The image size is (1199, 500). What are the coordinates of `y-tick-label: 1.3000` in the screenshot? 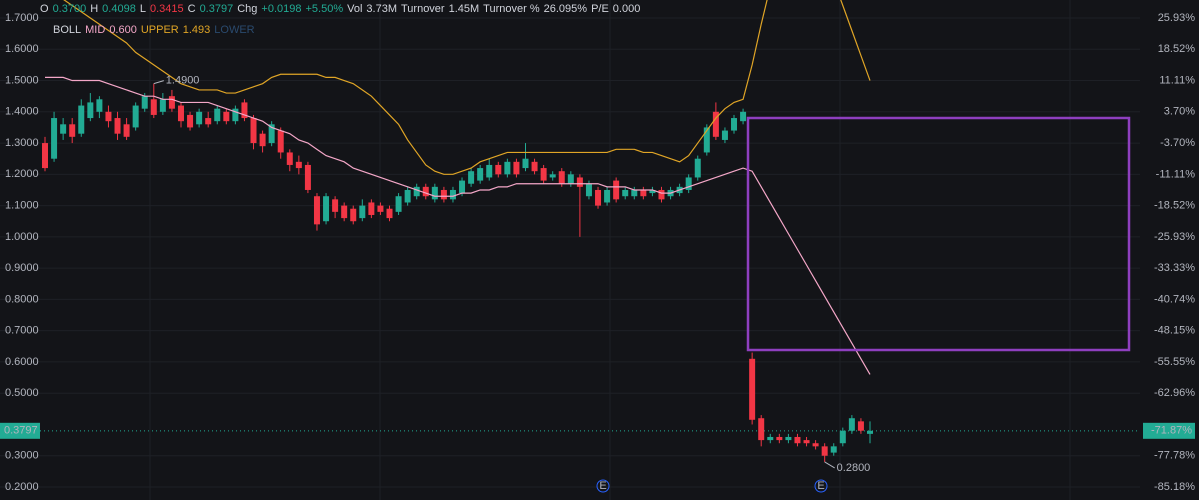 It's located at (22, 143).